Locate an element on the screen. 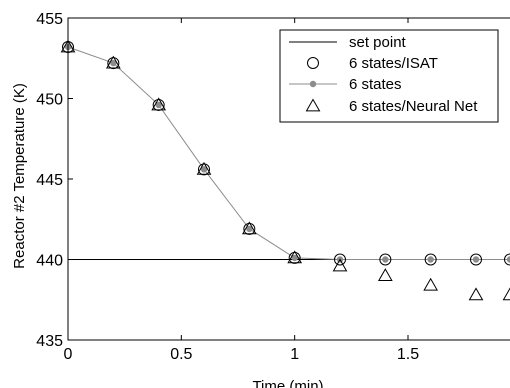 Image resolution: width=510 pixels, height=388 pixels. legend-swatch-isat is located at coordinates (313, 63).